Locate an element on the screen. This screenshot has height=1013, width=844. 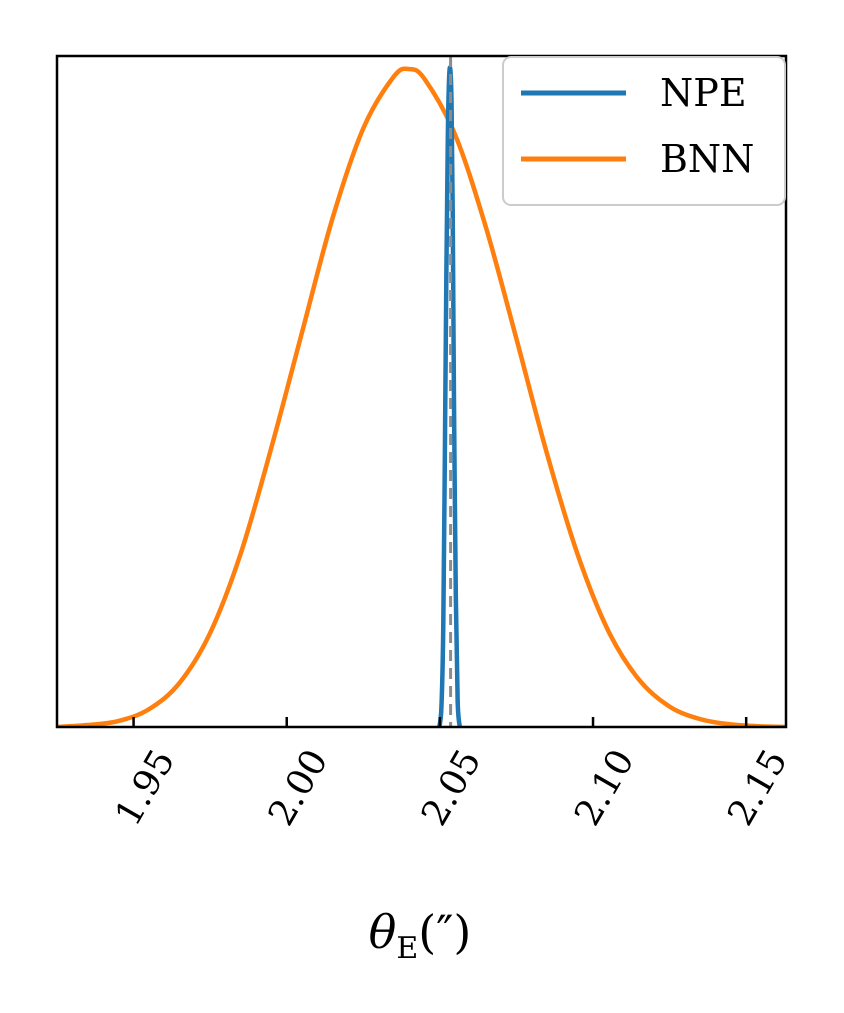
x-axis-label-symbol: θ is located at coordinates (383, 932).